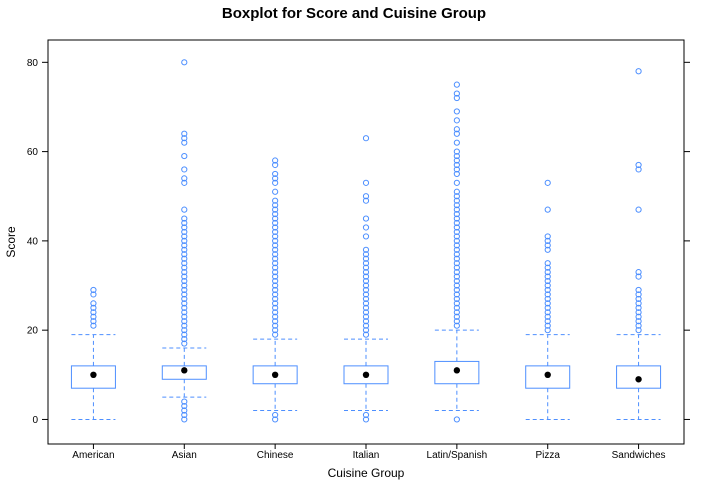 The height and width of the screenshot is (489, 710). What do you see at coordinates (366, 455) in the screenshot?
I see `x-tick-label: Italian` at bounding box center [366, 455].